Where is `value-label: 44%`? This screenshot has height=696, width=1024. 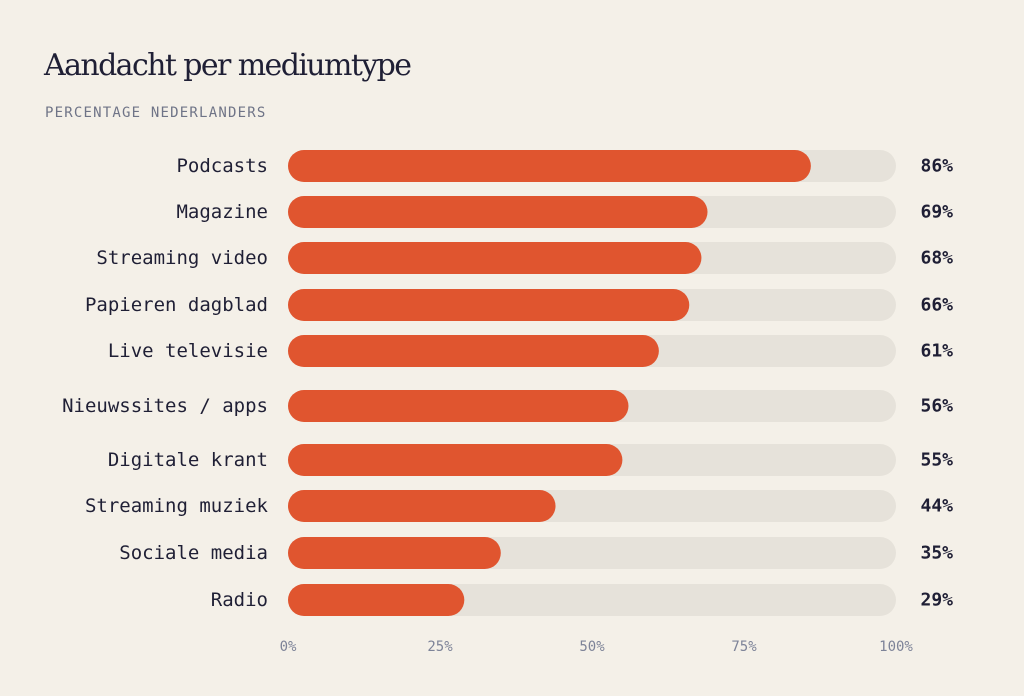
value-label: 44% is located at coordinates (936, 506).